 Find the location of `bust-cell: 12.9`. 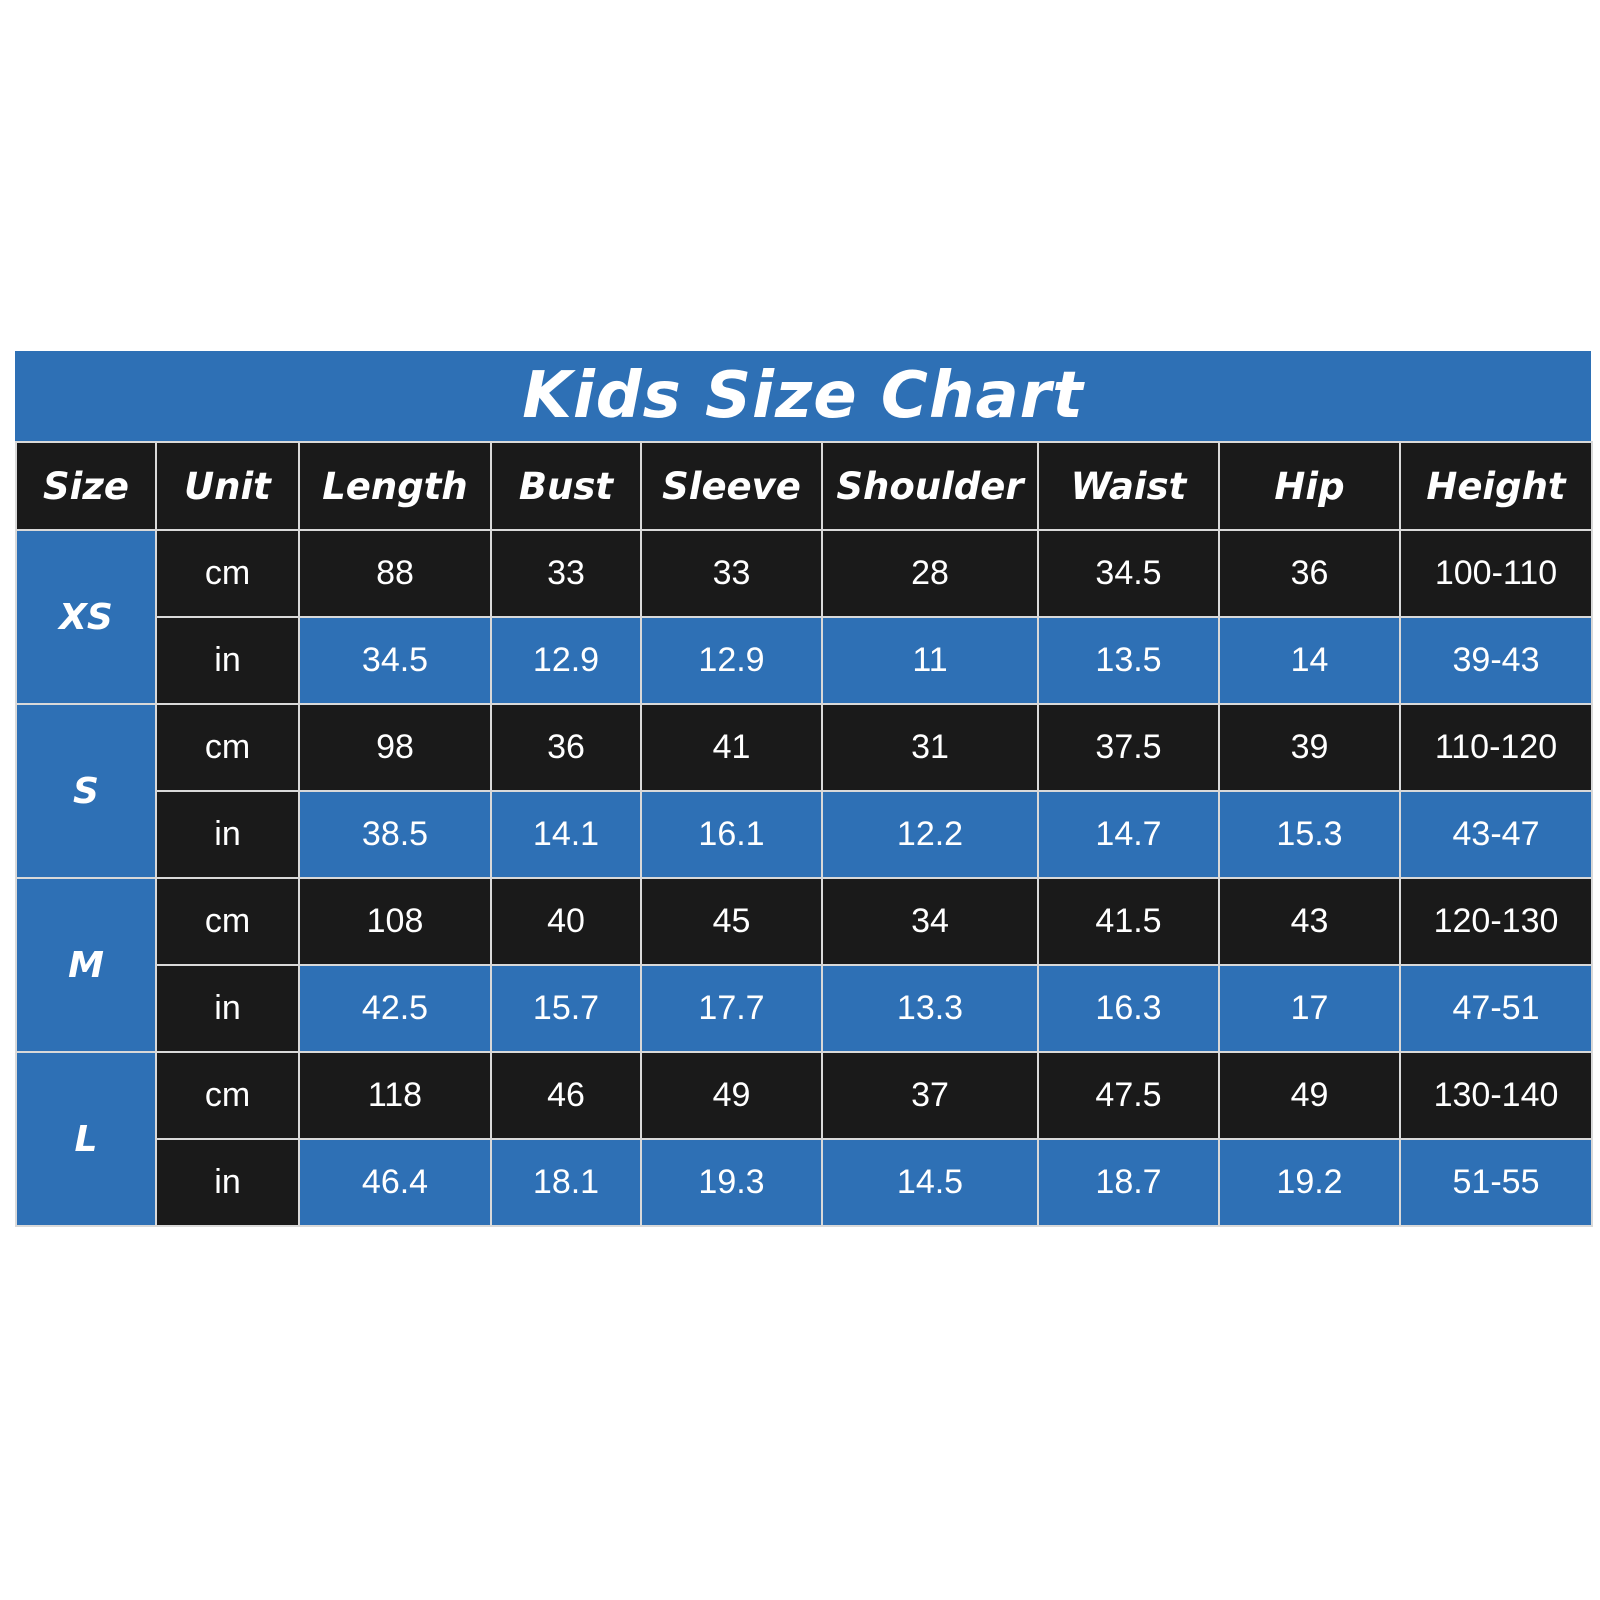

bust-cell: 12.9 is located at coordinates (566, 660).